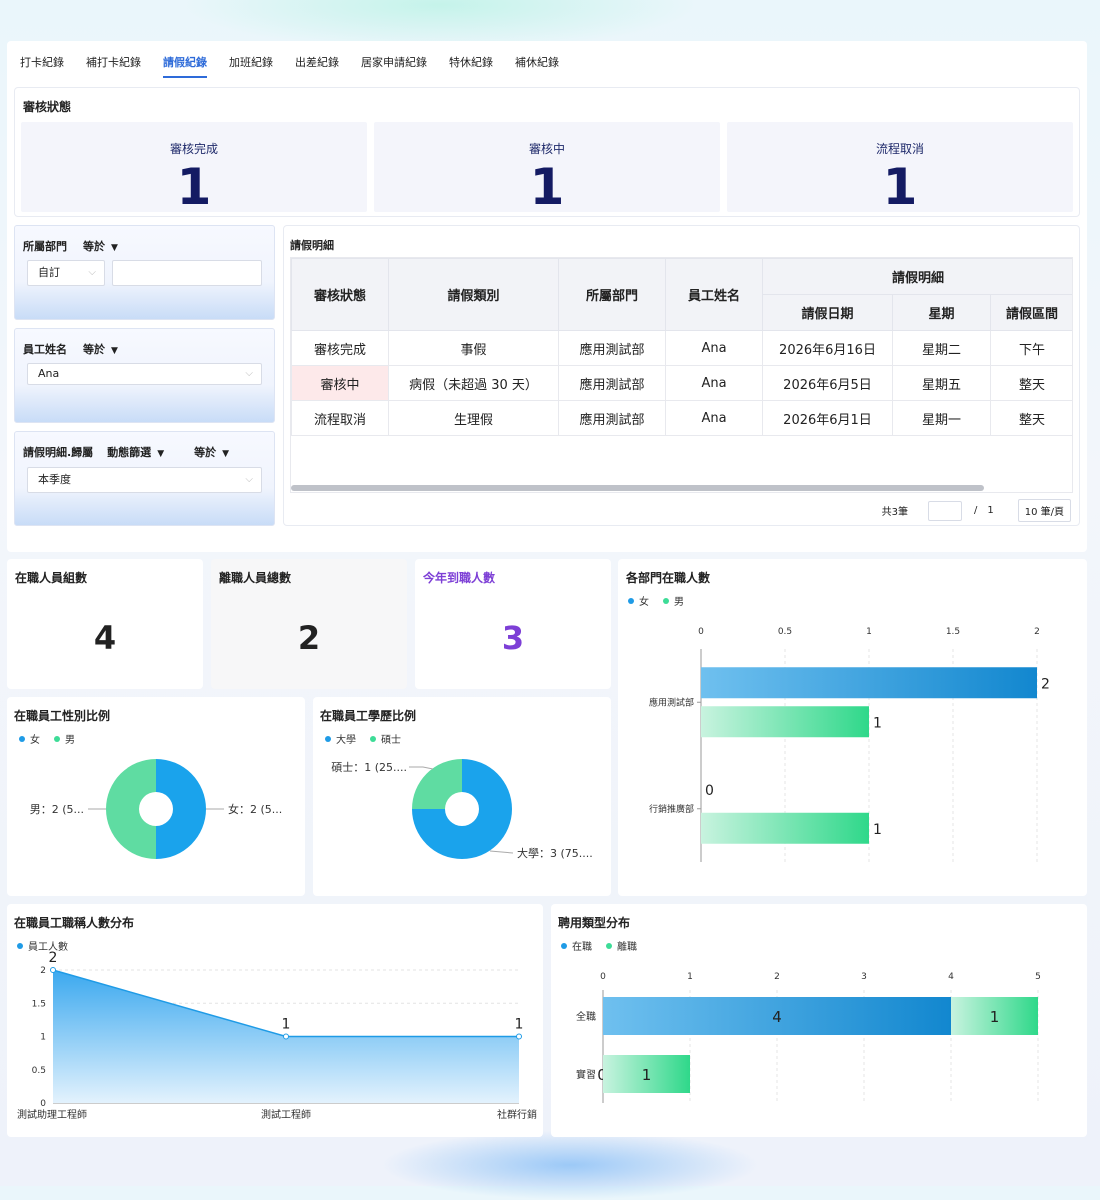 The width and height of the screenshot is (1100, 1200). I want to click on y-tick-label: 1.5, so click(39, 1004).